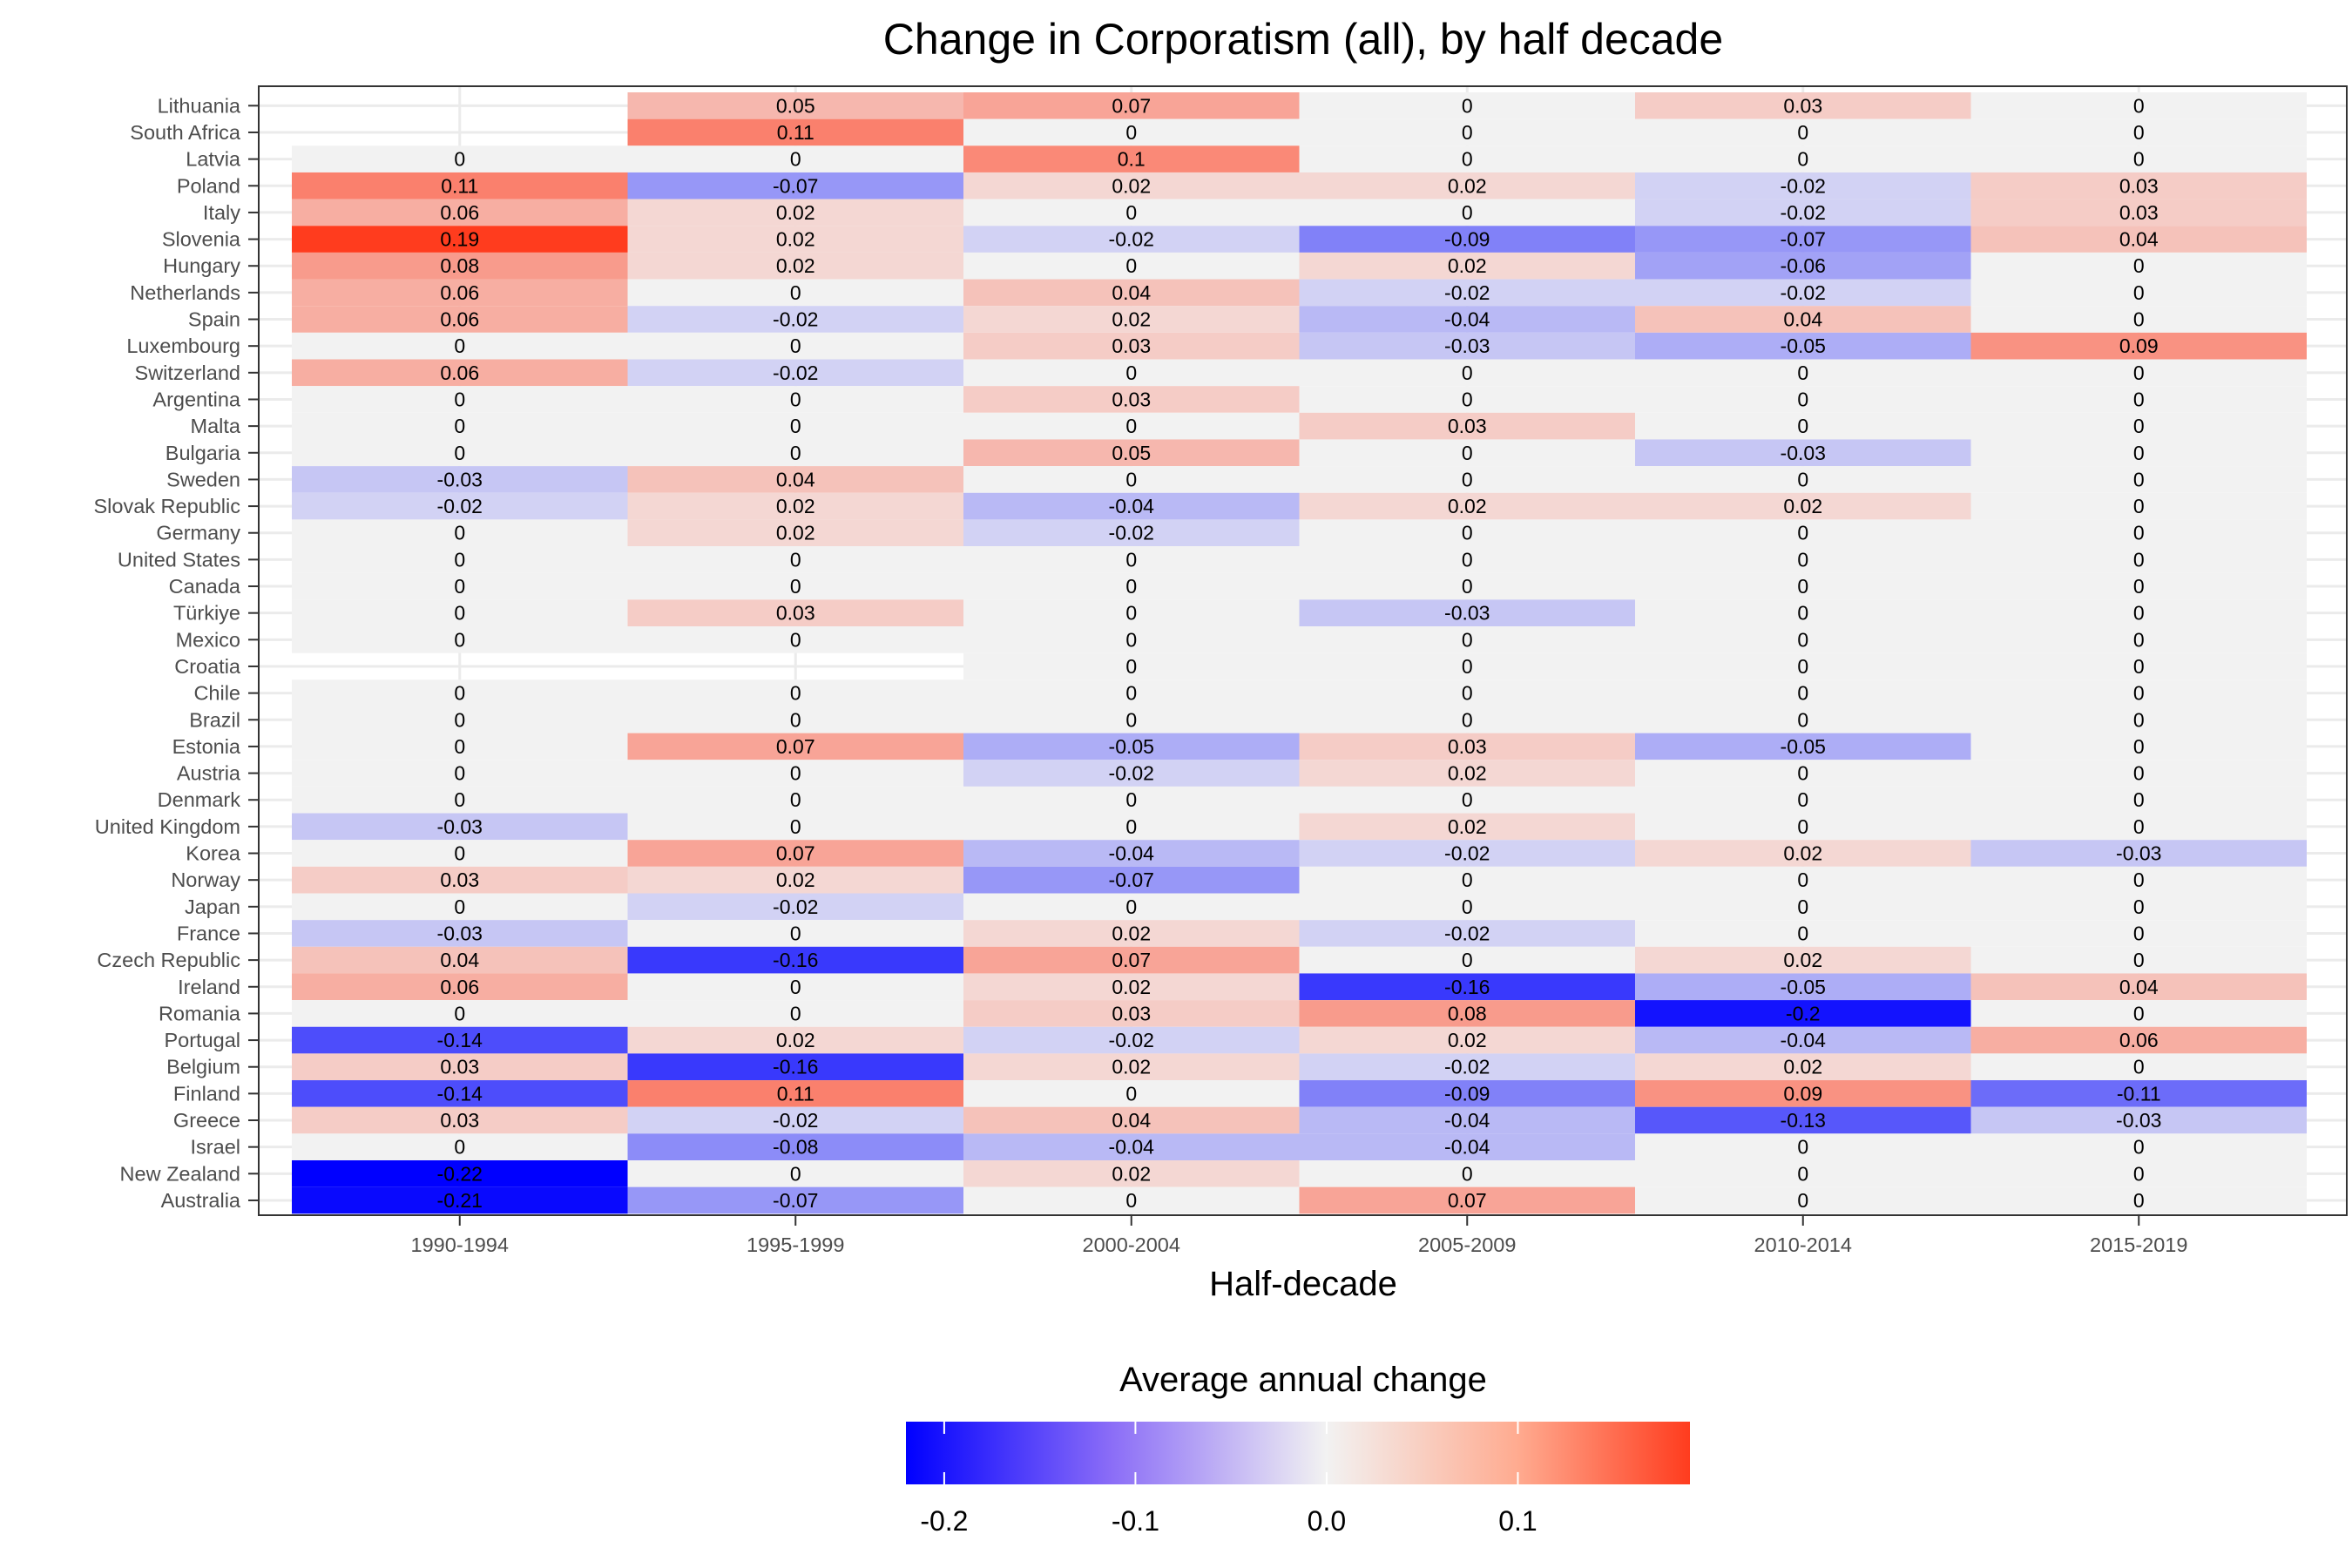 This screenshot has height=1568, width=2352. I want to click on cell-value-label: -0.02, so click(1132, 533).